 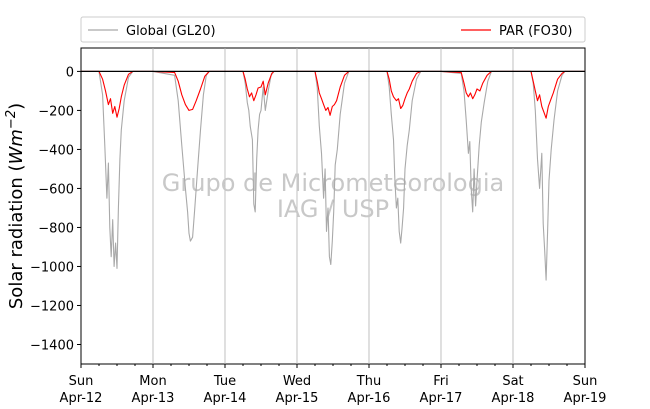 I want to click on y-axis-label-exp: −2, so click(x=11, y=119).